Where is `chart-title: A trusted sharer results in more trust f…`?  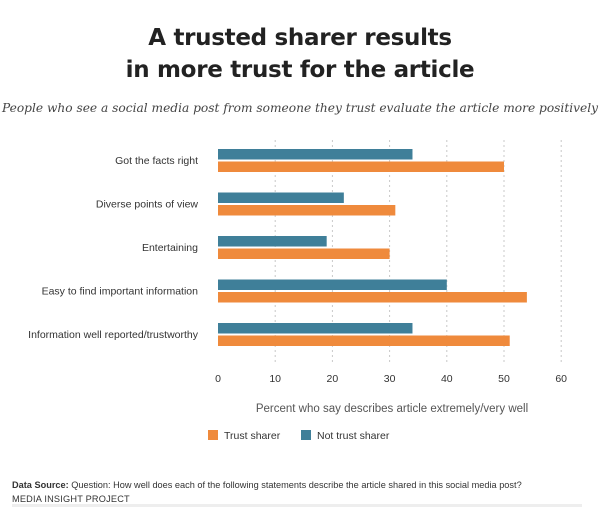 chart-title: A trusted sharer results in more trust f… is located at coordinates (300, 54).